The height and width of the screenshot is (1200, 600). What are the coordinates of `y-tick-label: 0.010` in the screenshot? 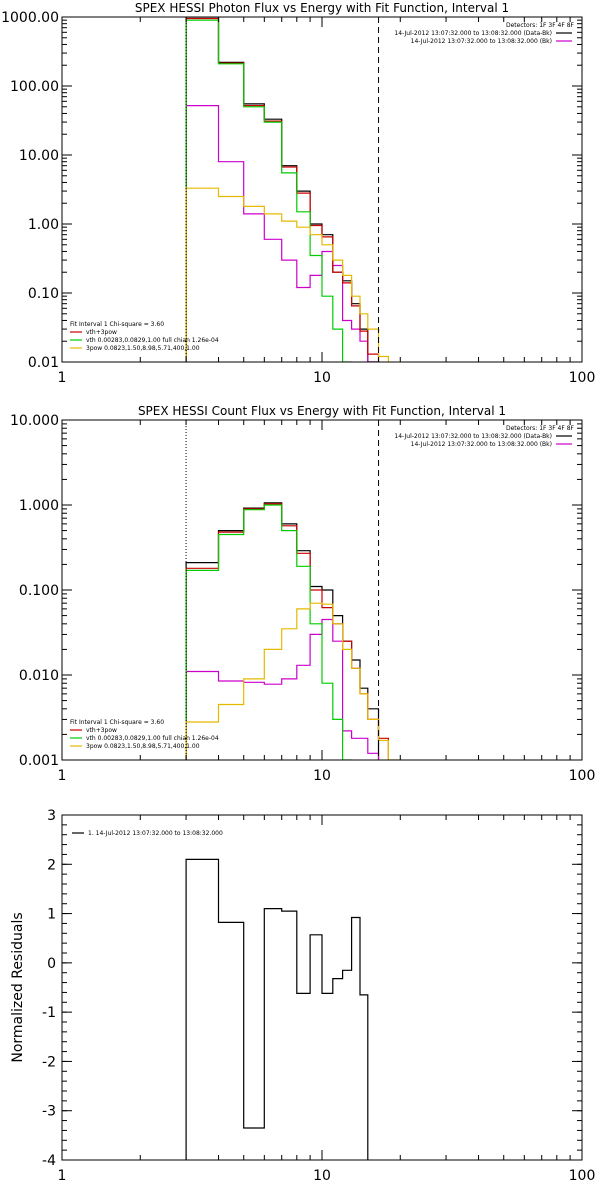 It's located at (39, 676).